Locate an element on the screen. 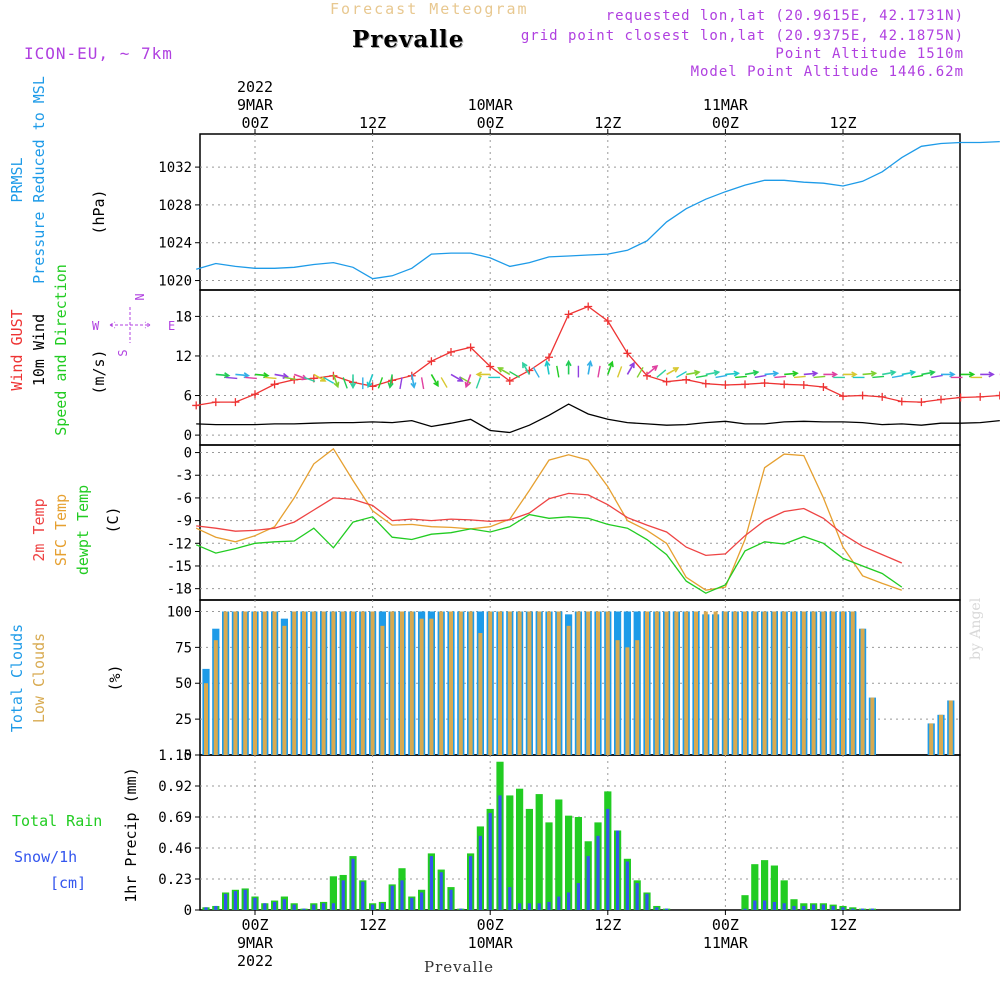 Image resolution: width=1000 pixels, height=1000 pixels. bottom-date-label: 9MAR is located at coordinates (255, 943).